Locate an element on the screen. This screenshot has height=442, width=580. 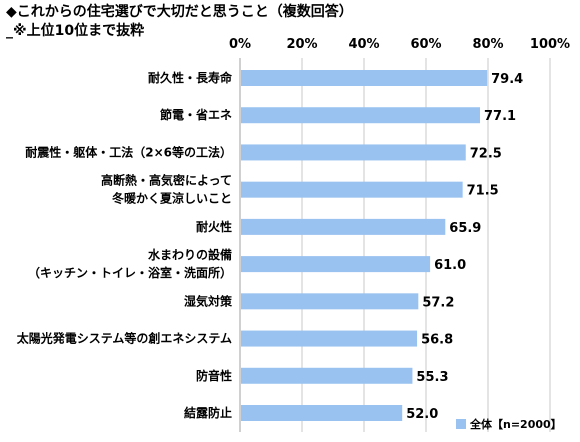
value-label: 77.1 is located at coordinates (500, 116).